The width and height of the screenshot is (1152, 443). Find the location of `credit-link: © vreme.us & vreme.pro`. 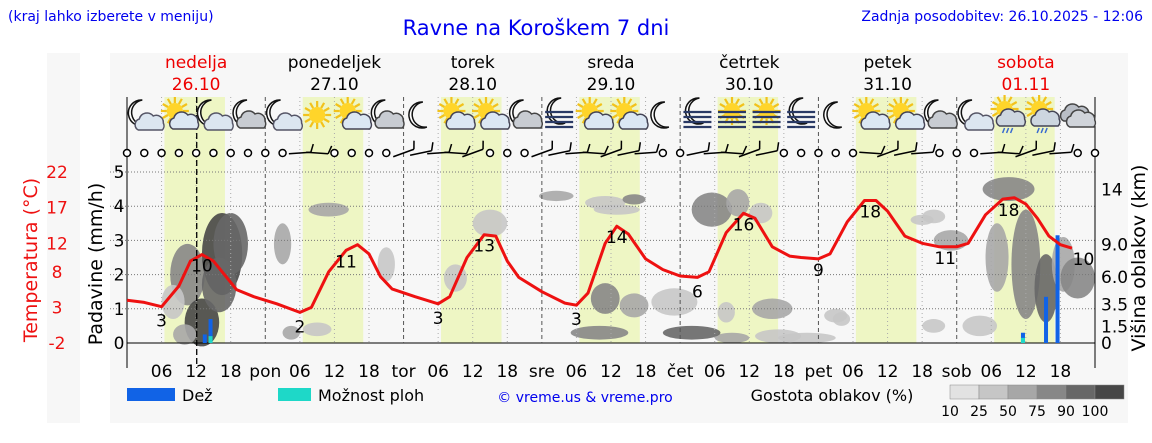

credit-link: © vreme.us & vreme.pro is located at coordinates (584, 398).